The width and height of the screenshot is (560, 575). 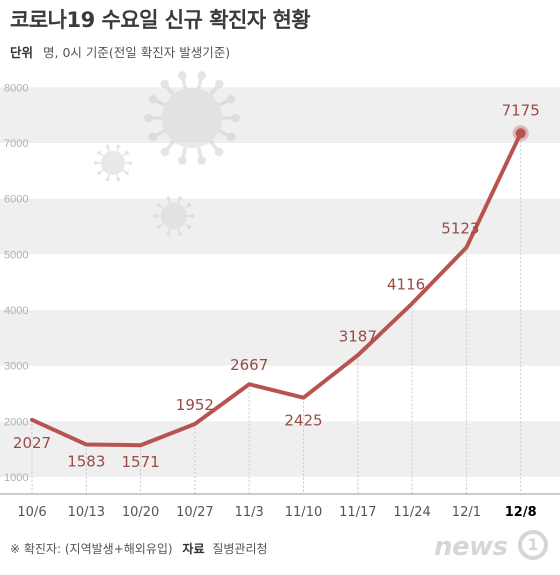 I want to click on x-tick-label: 11/10, so click(x=303, y=512).